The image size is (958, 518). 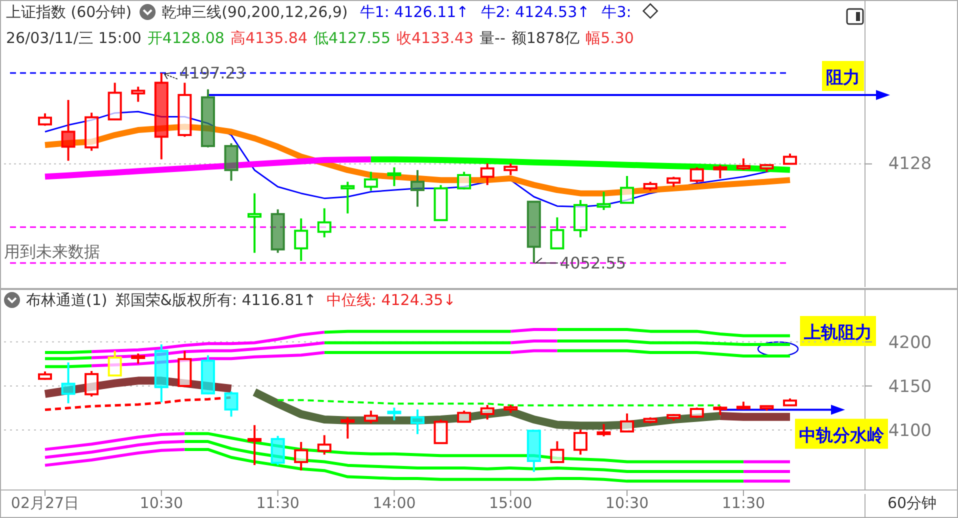 What do you see at coordinates (269, 38) in the screenshot?
I see `text: 高4135.84` at bounding box center [269, 38].